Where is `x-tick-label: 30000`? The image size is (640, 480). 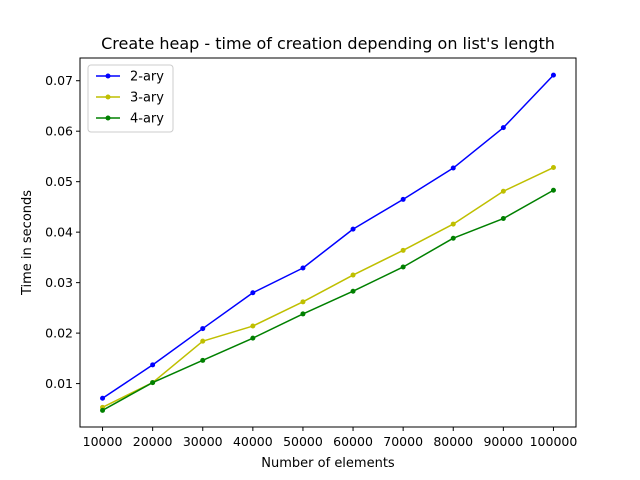
x-tick-label: 30000 is located at coordinates (203, 441).